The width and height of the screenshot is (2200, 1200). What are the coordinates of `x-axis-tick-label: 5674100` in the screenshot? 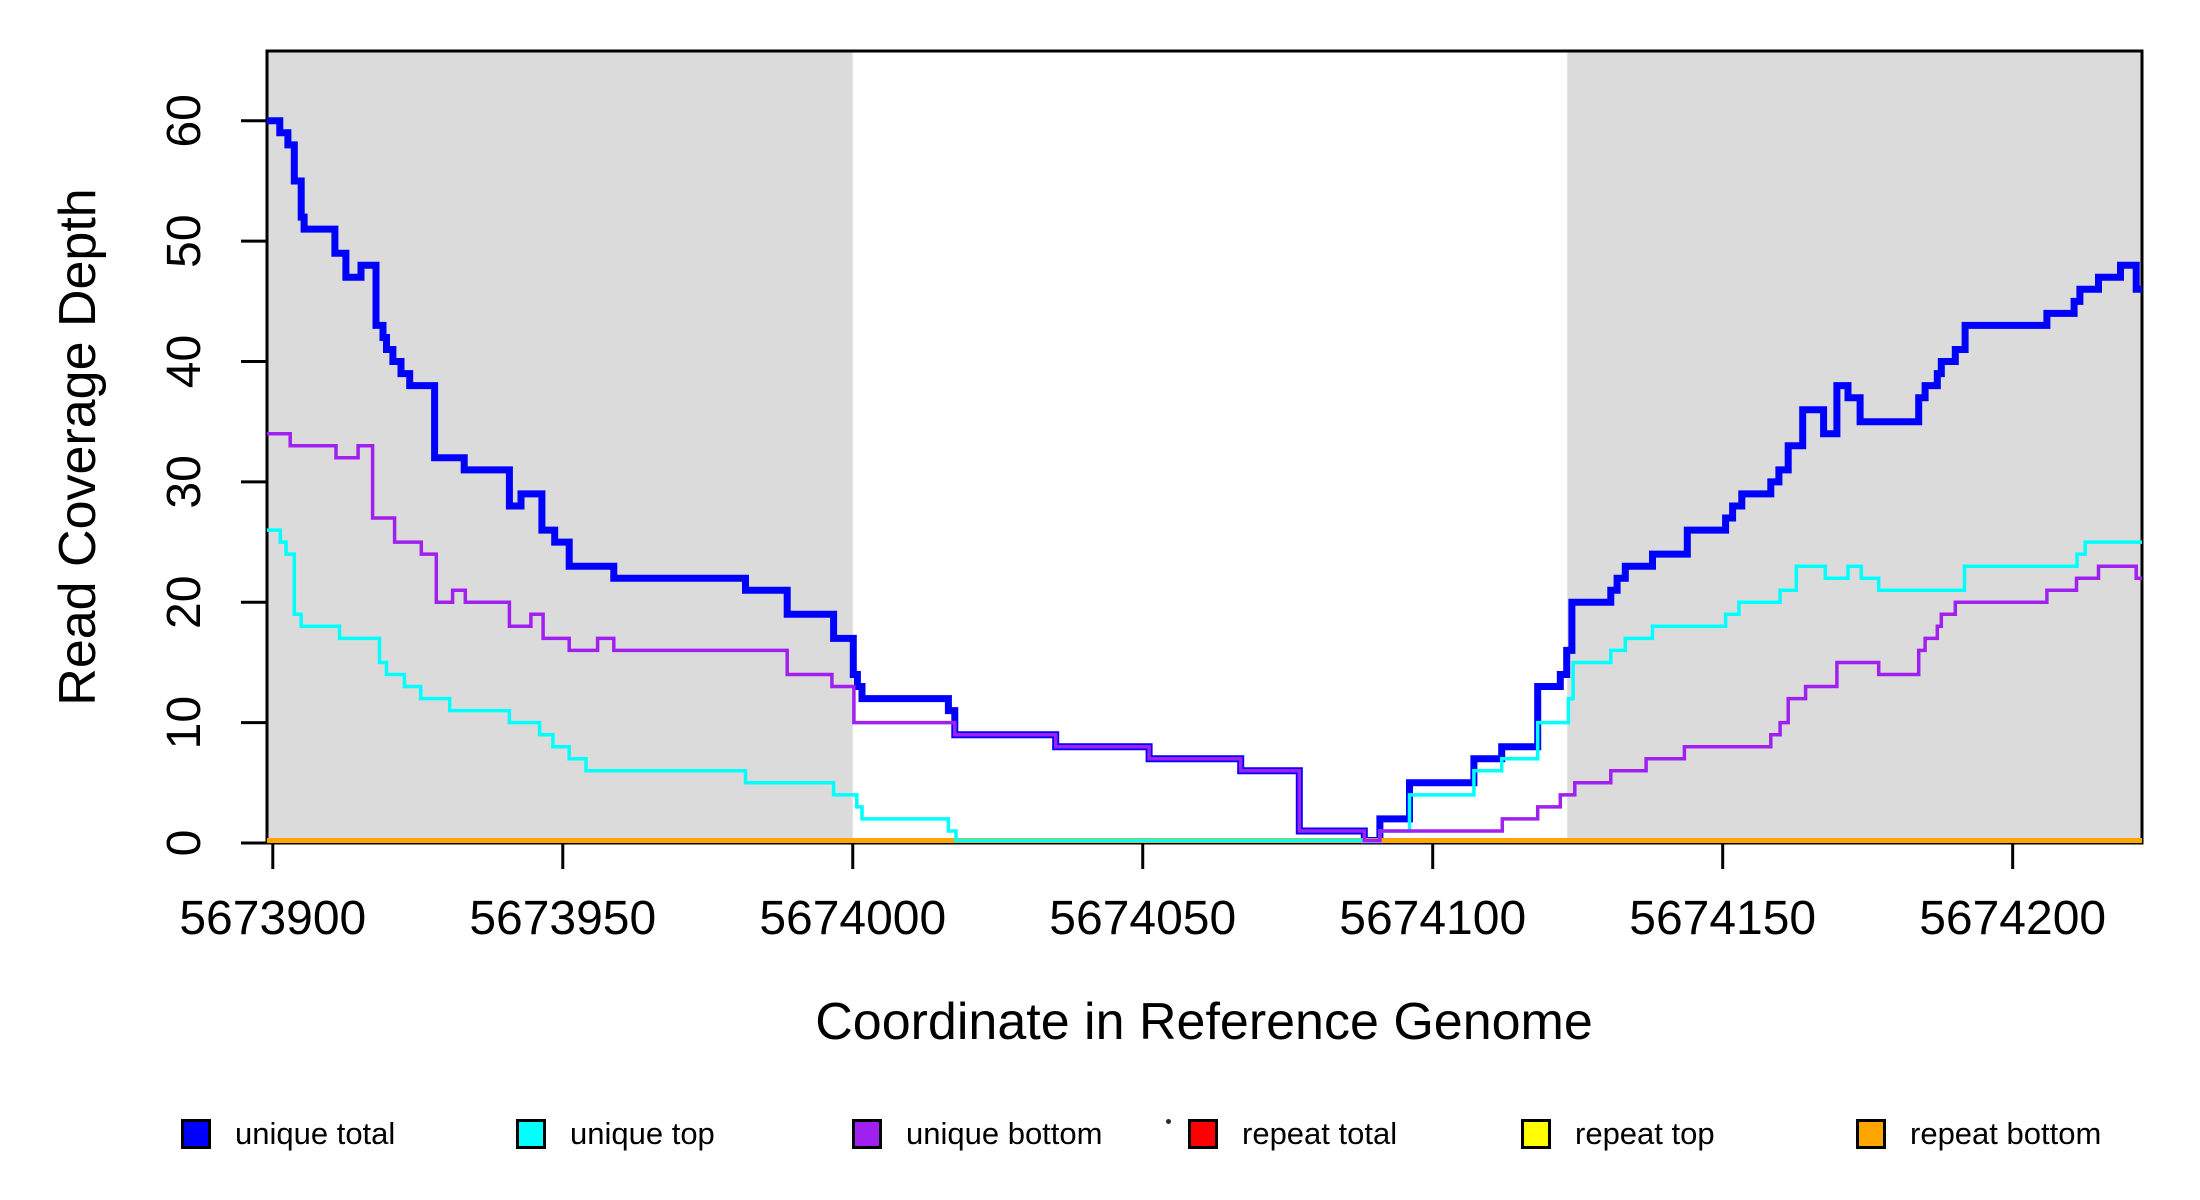 It's located at (1432, 918).